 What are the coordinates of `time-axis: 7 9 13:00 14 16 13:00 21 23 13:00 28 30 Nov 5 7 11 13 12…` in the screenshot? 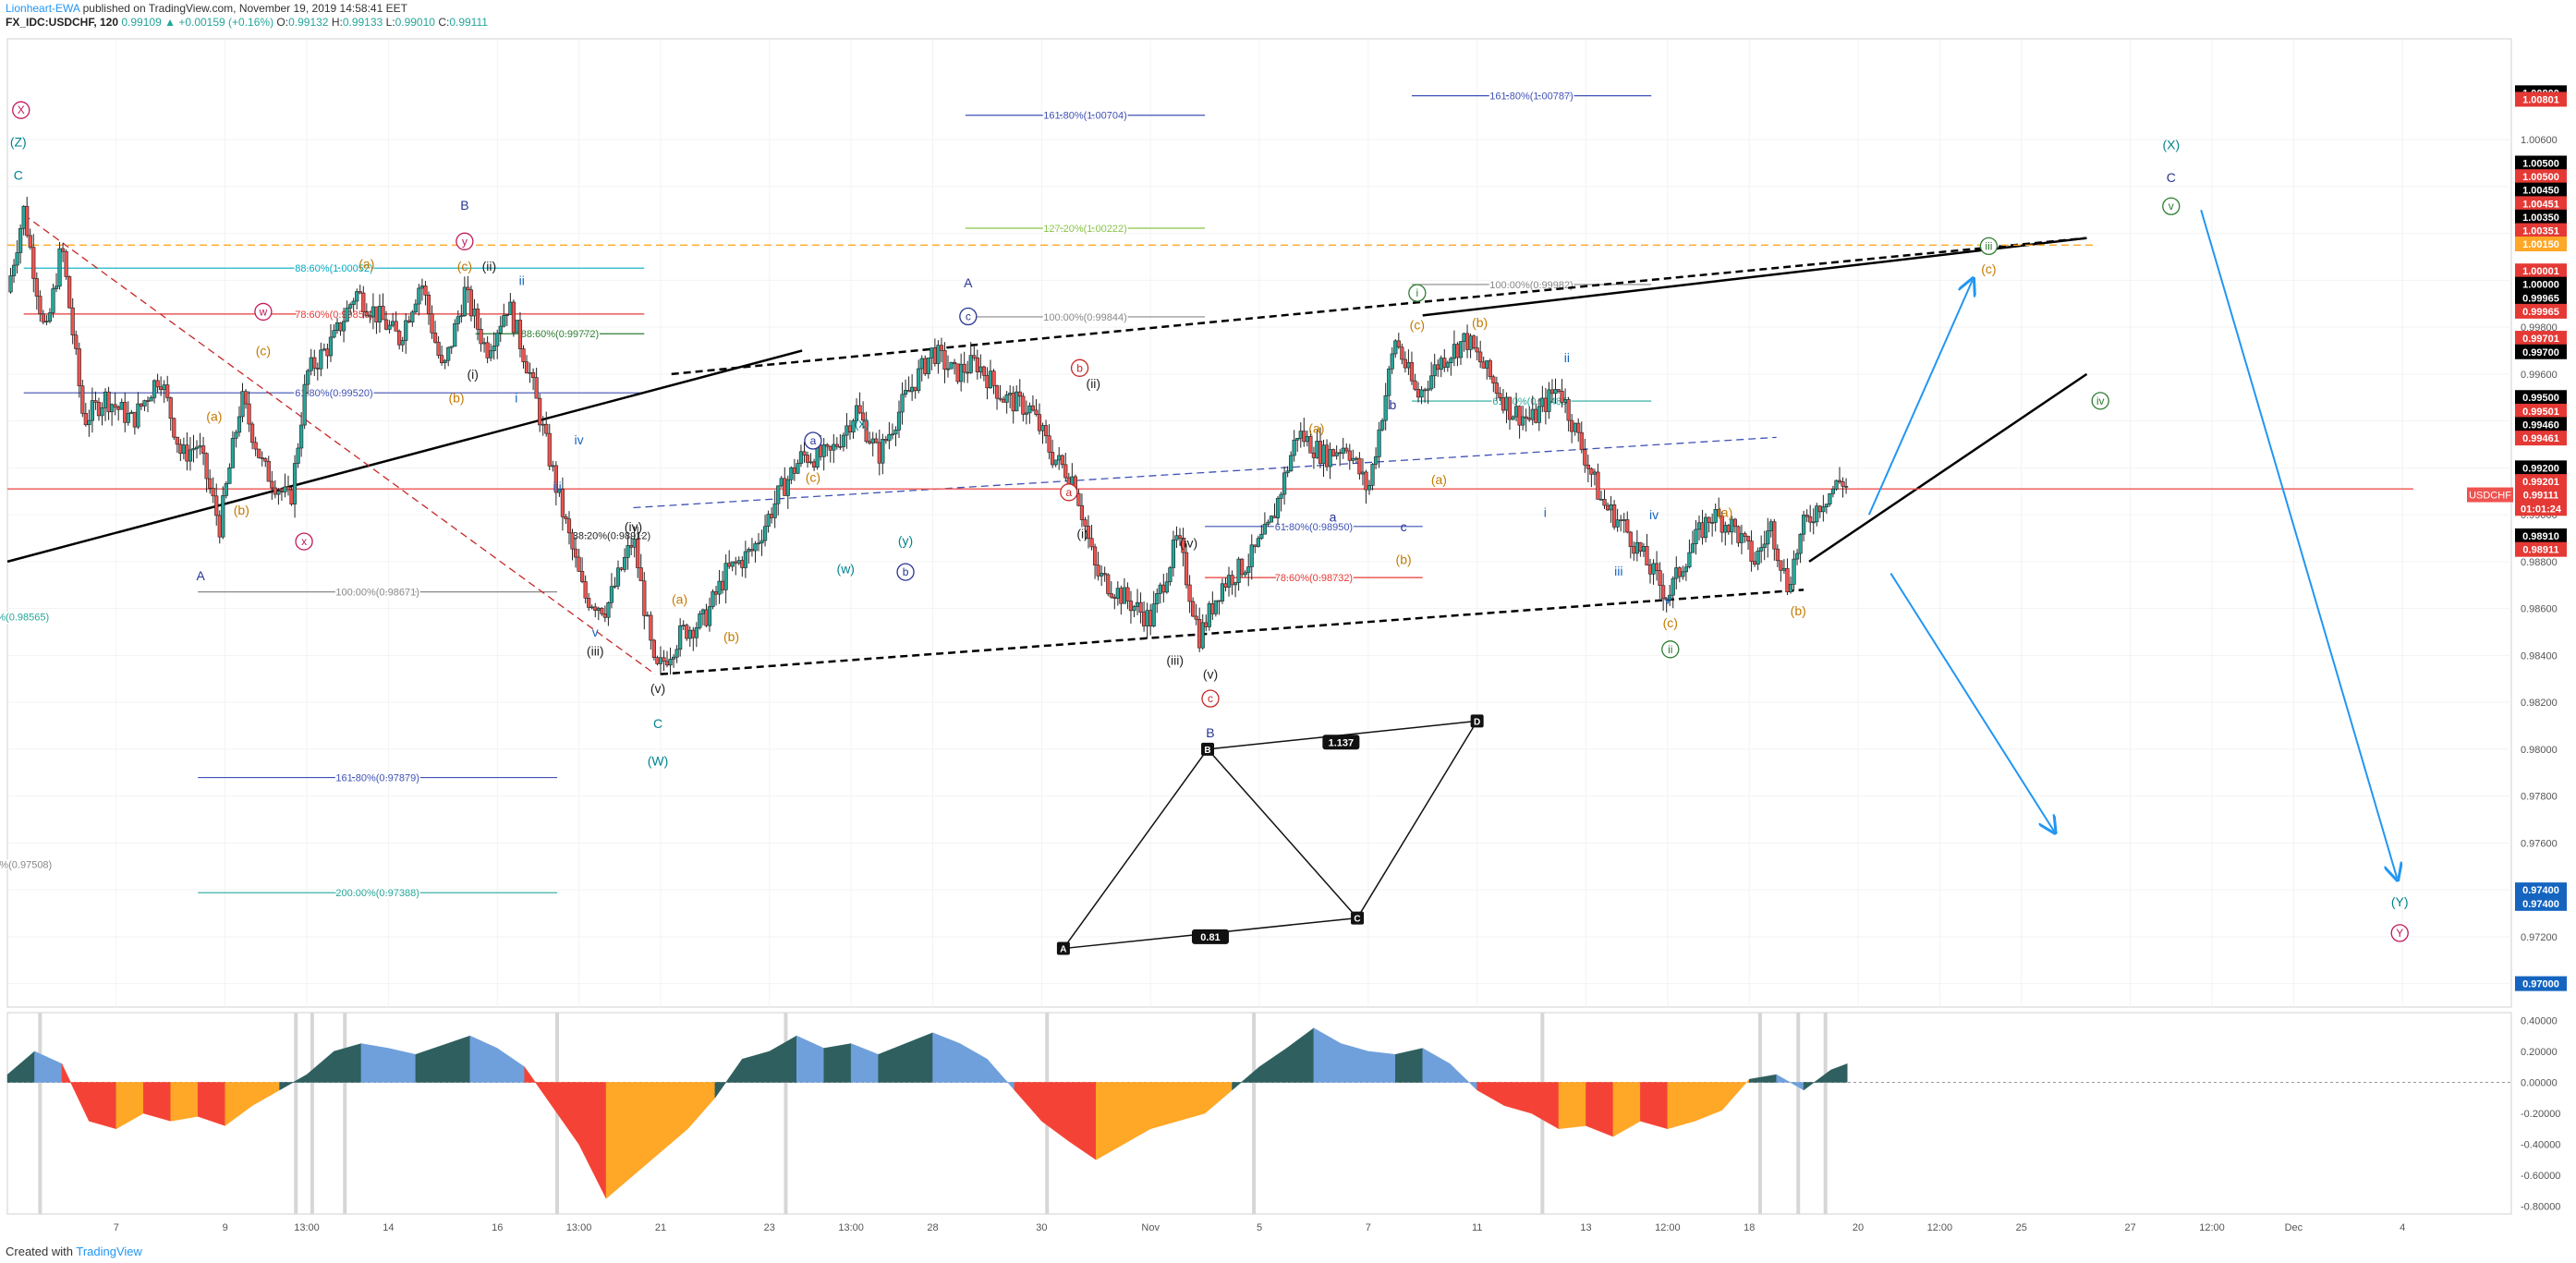 It's located at (1259, 1227).